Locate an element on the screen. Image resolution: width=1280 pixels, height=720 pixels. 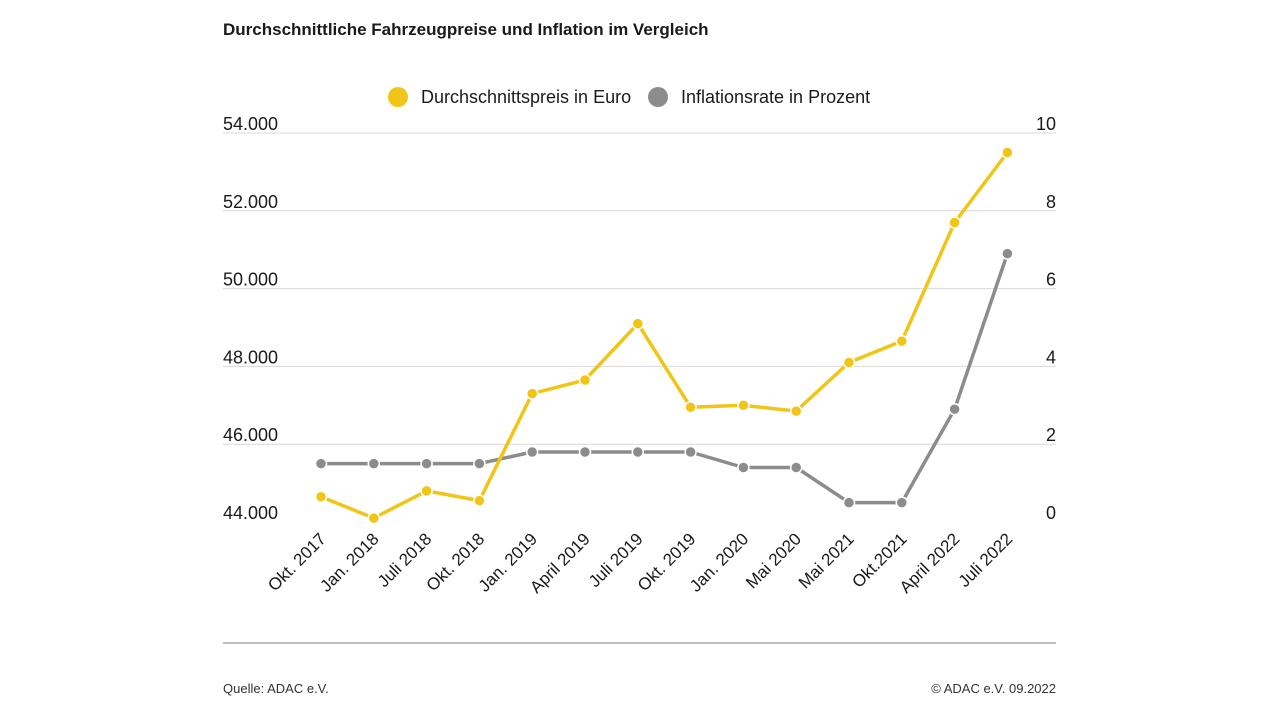
left-tick-label: 50.000 is located at coordinates (250, 280).